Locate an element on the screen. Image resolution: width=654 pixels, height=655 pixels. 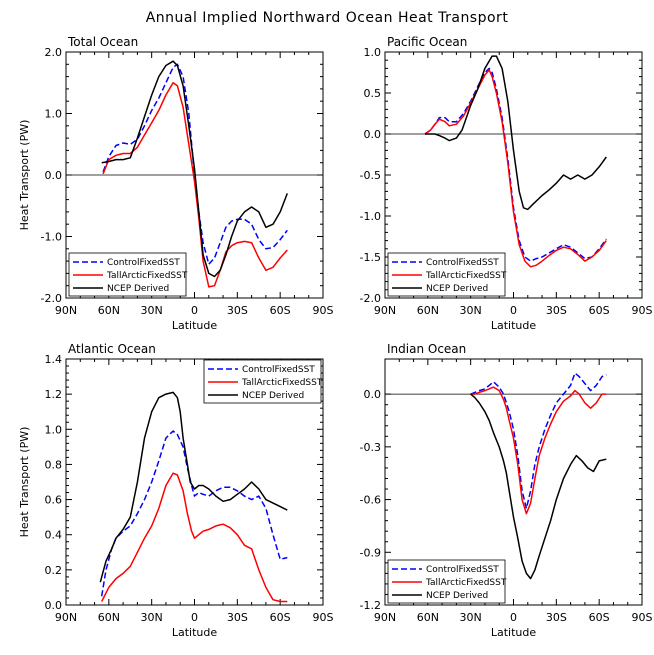
panel-title: Indian Ocean is located at coordinates (426, 349).